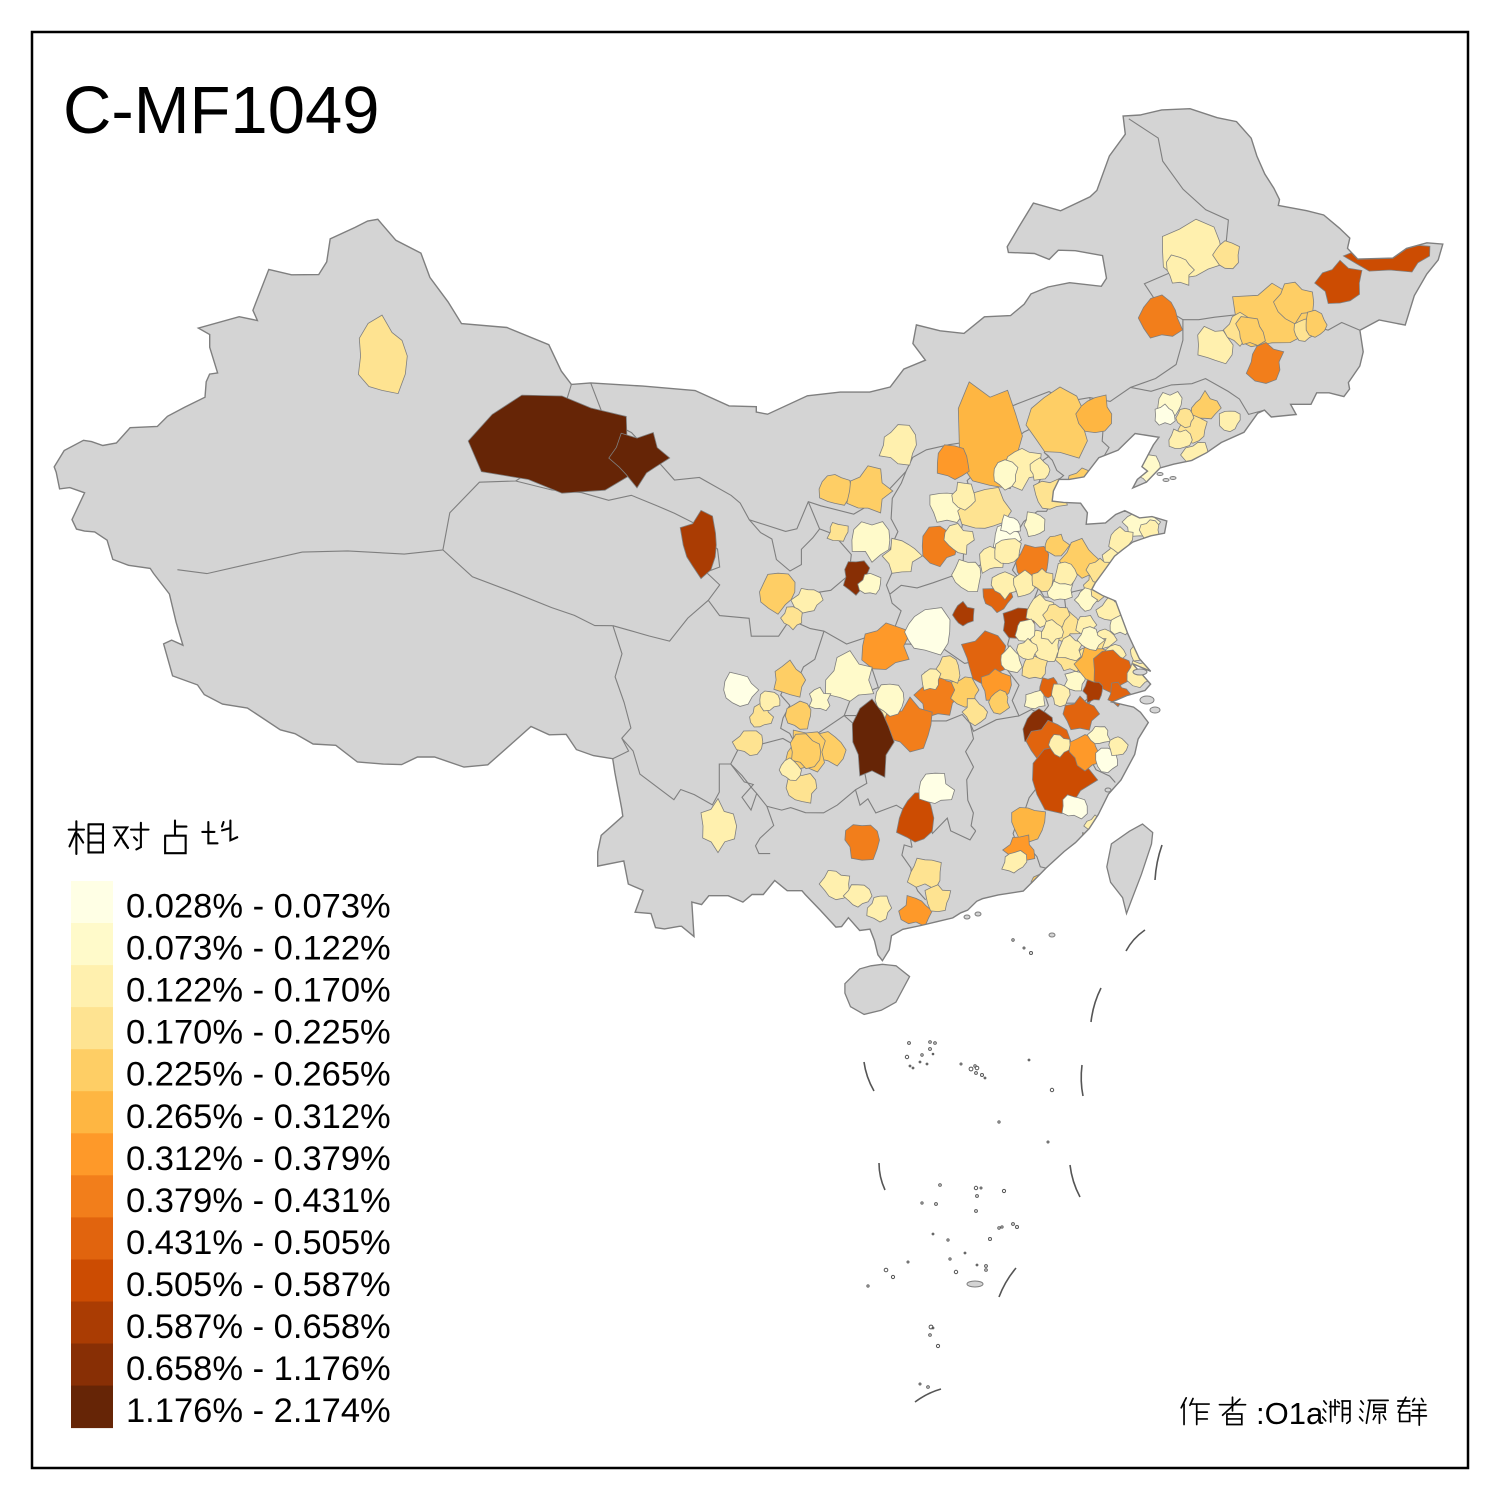 The width and height of the screenshot is (1500, 1505). What do you see at coordinates (258, 907) in the screenshot?
I see `svg-text: 0.028% - 0.073%` at bounding box center [258, 907].